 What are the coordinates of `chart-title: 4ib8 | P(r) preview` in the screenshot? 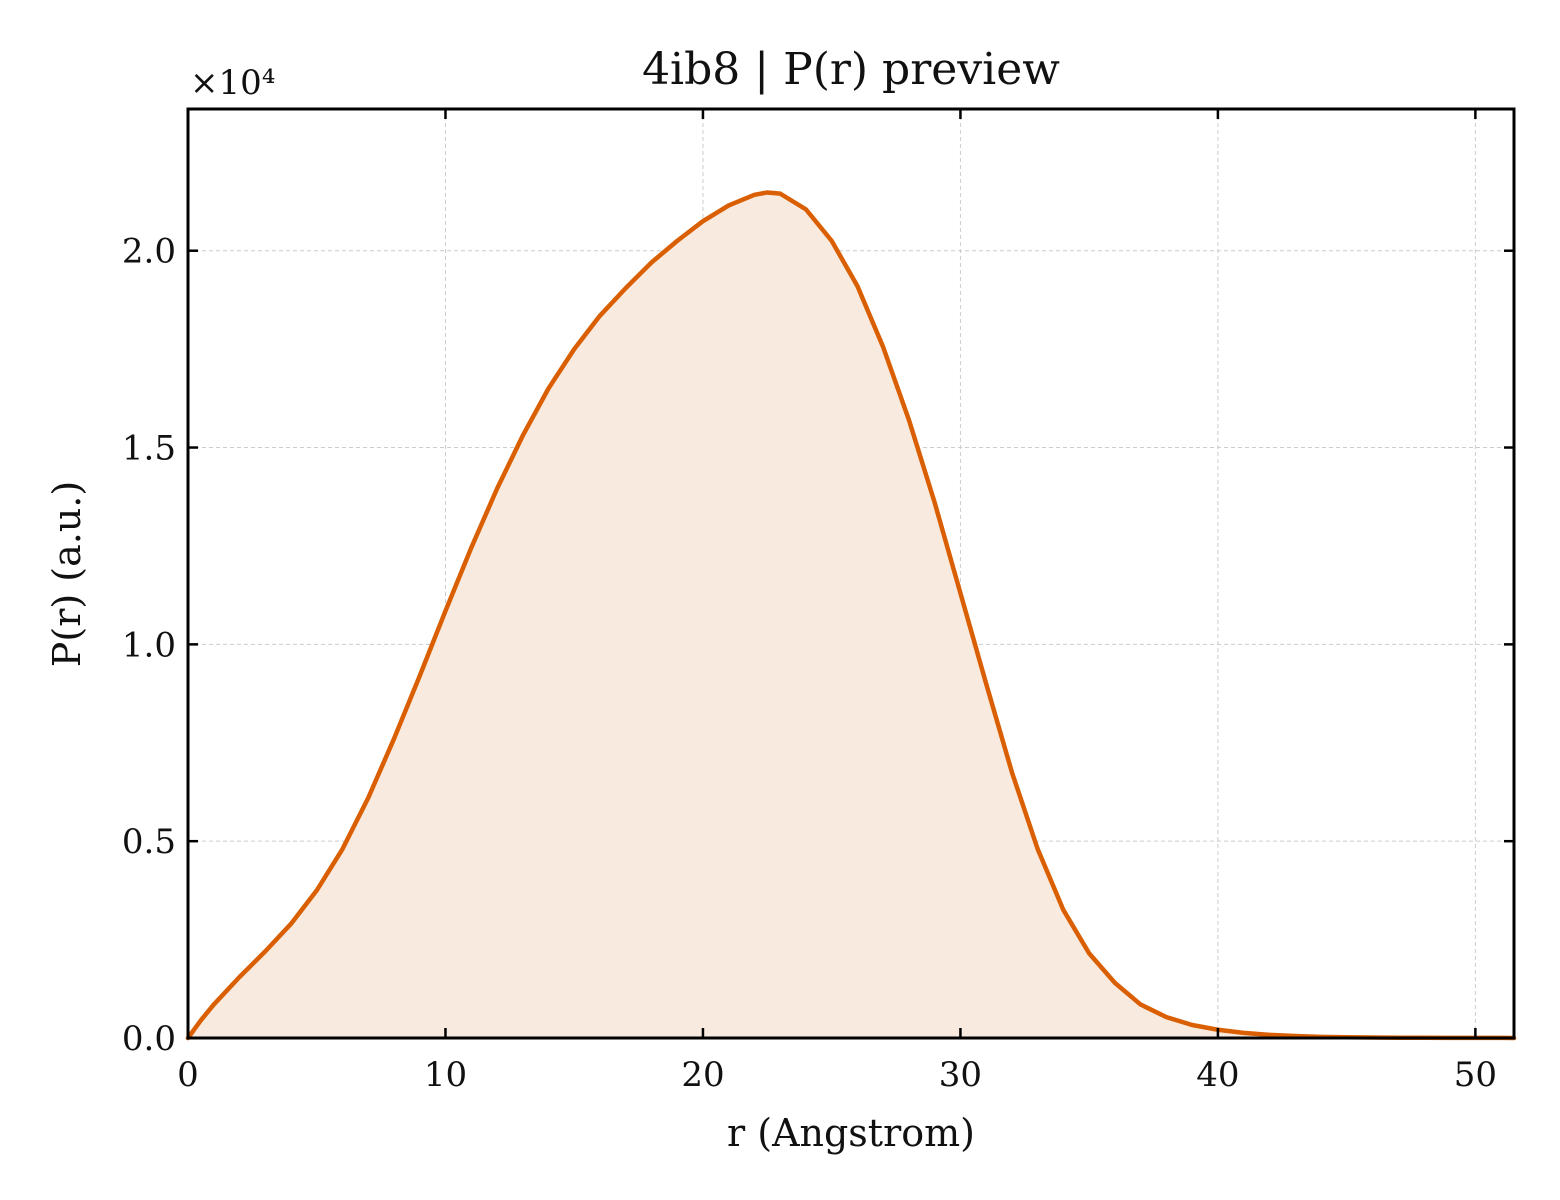 It's located at (851, 69).